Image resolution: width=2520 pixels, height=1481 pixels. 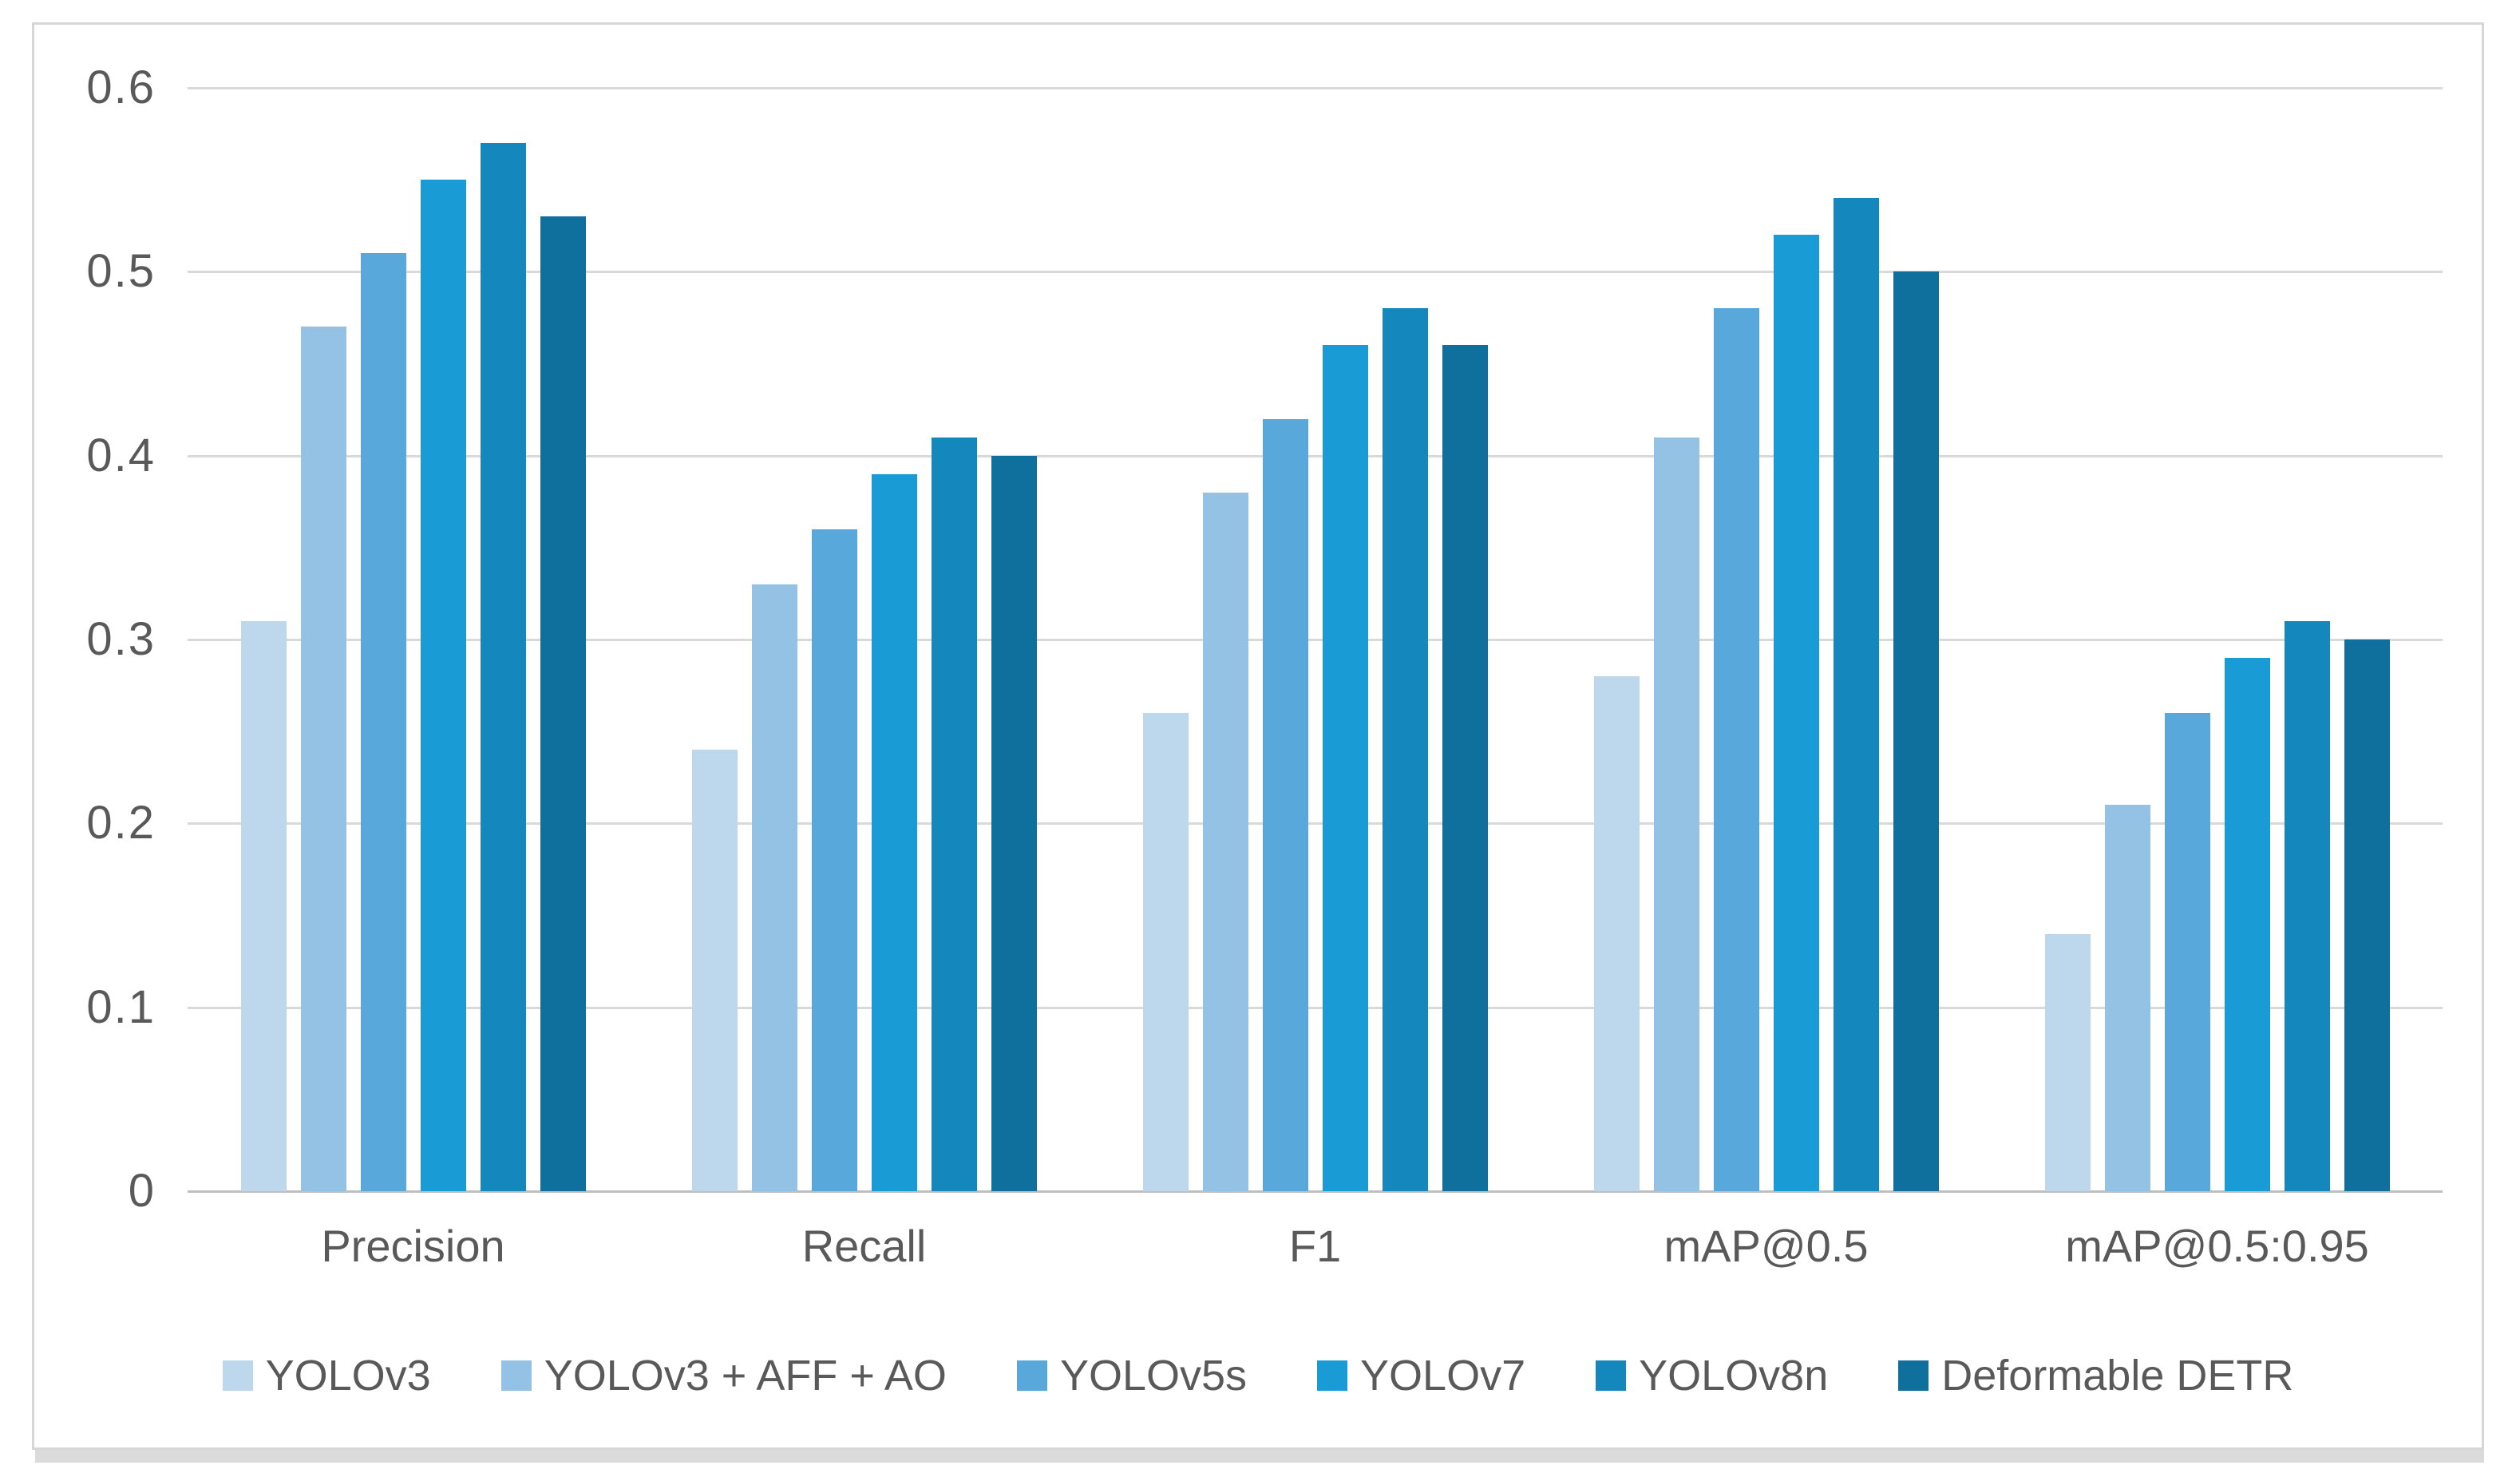 What do you see at coordinates (1443, 1376) in the screenshot?
I see `legend-label: YOLOv7` at bounding box center [1443, 1376].